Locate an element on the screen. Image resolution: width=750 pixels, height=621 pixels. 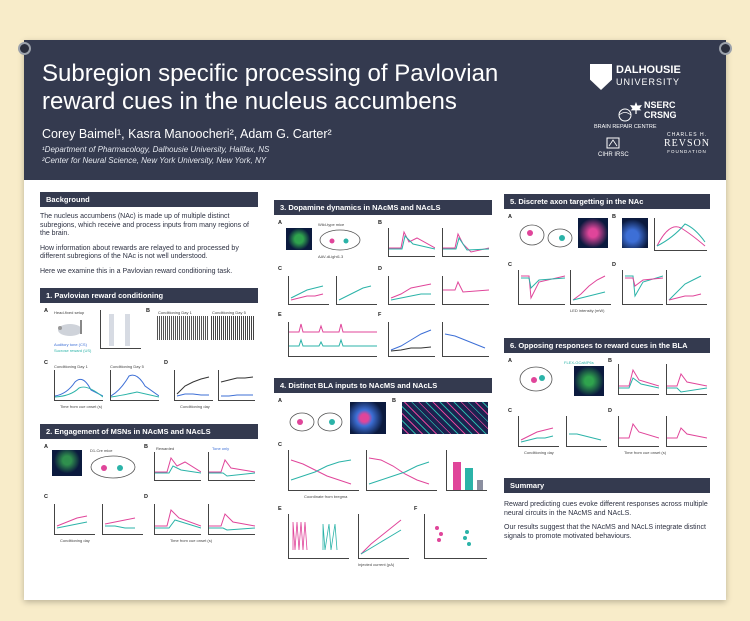
epsc-trace-plot is located at coordinates (542, 287).